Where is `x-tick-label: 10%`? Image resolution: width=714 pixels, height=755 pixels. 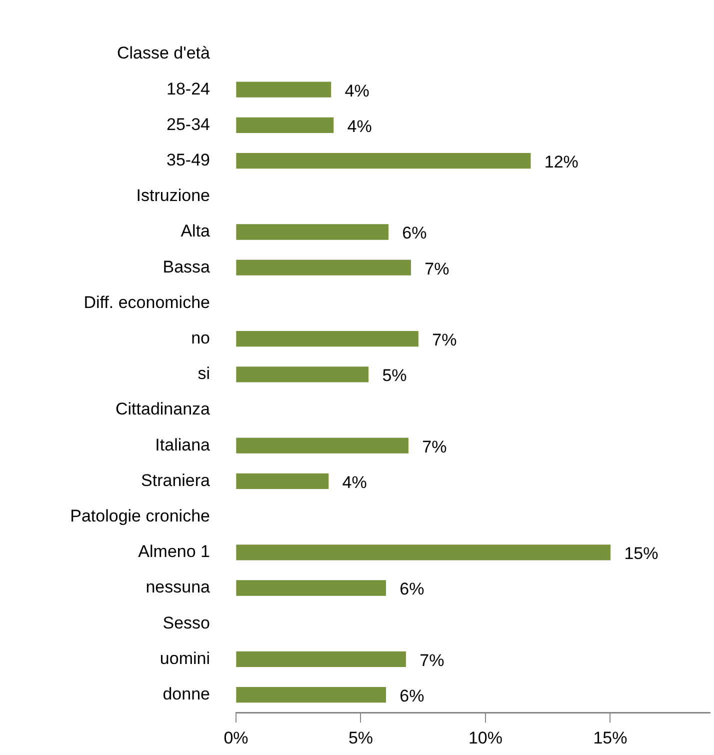
x-tick-label: 10% is located at coordinates (485, 738).